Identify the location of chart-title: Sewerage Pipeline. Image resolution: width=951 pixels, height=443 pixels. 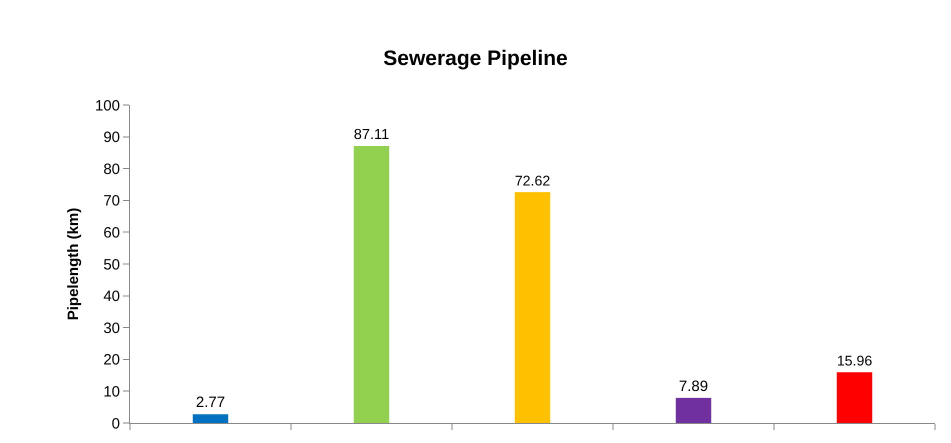
(475, 58).